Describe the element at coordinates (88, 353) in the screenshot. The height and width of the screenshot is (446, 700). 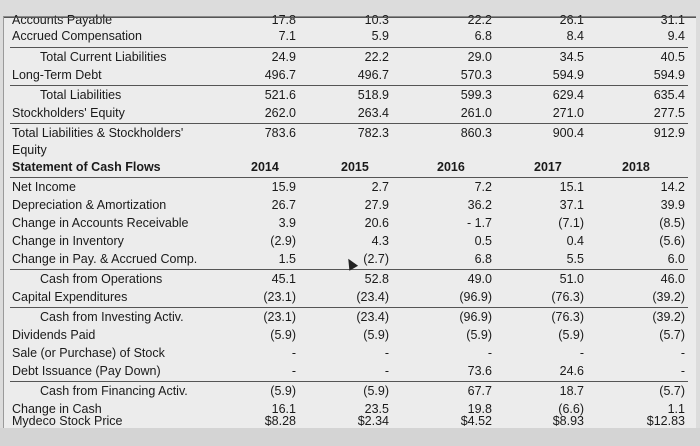
I see `row-label: Sale (or Purchase) of Stock` at that location.